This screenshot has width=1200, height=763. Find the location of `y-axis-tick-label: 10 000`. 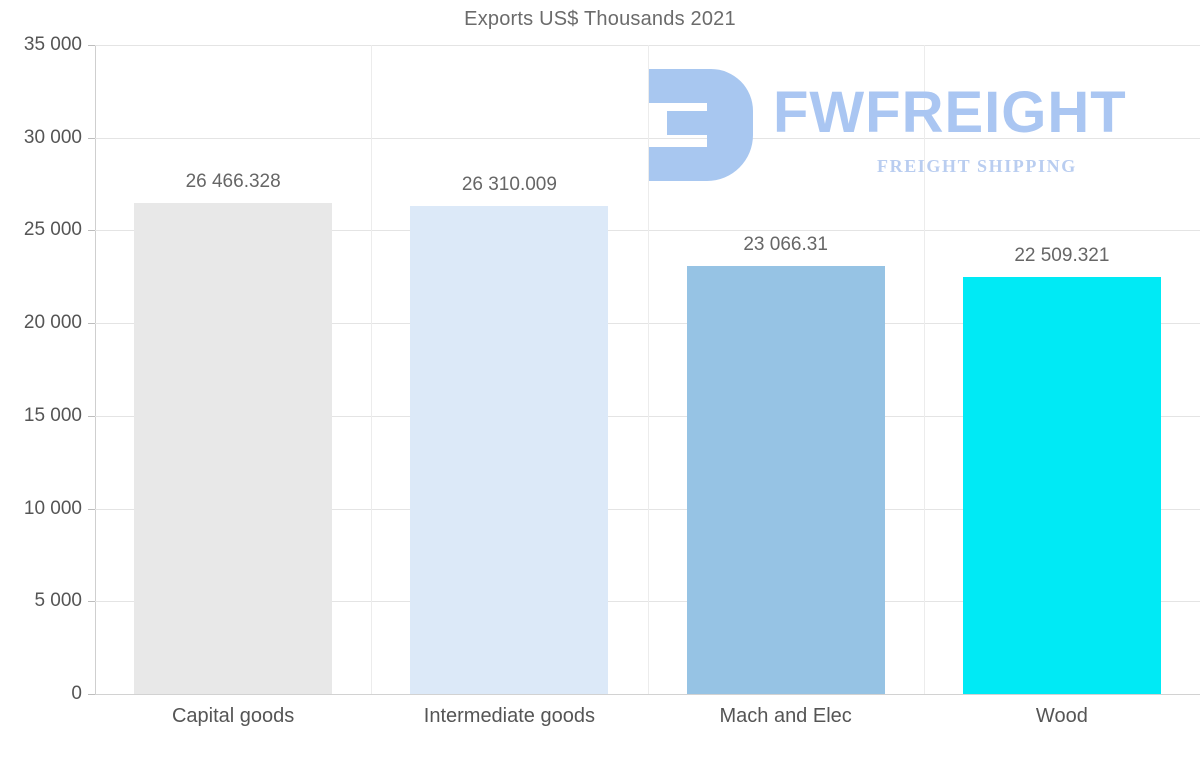

y-axis-tick-label: 10 000 is located at coordinates (52, 508).